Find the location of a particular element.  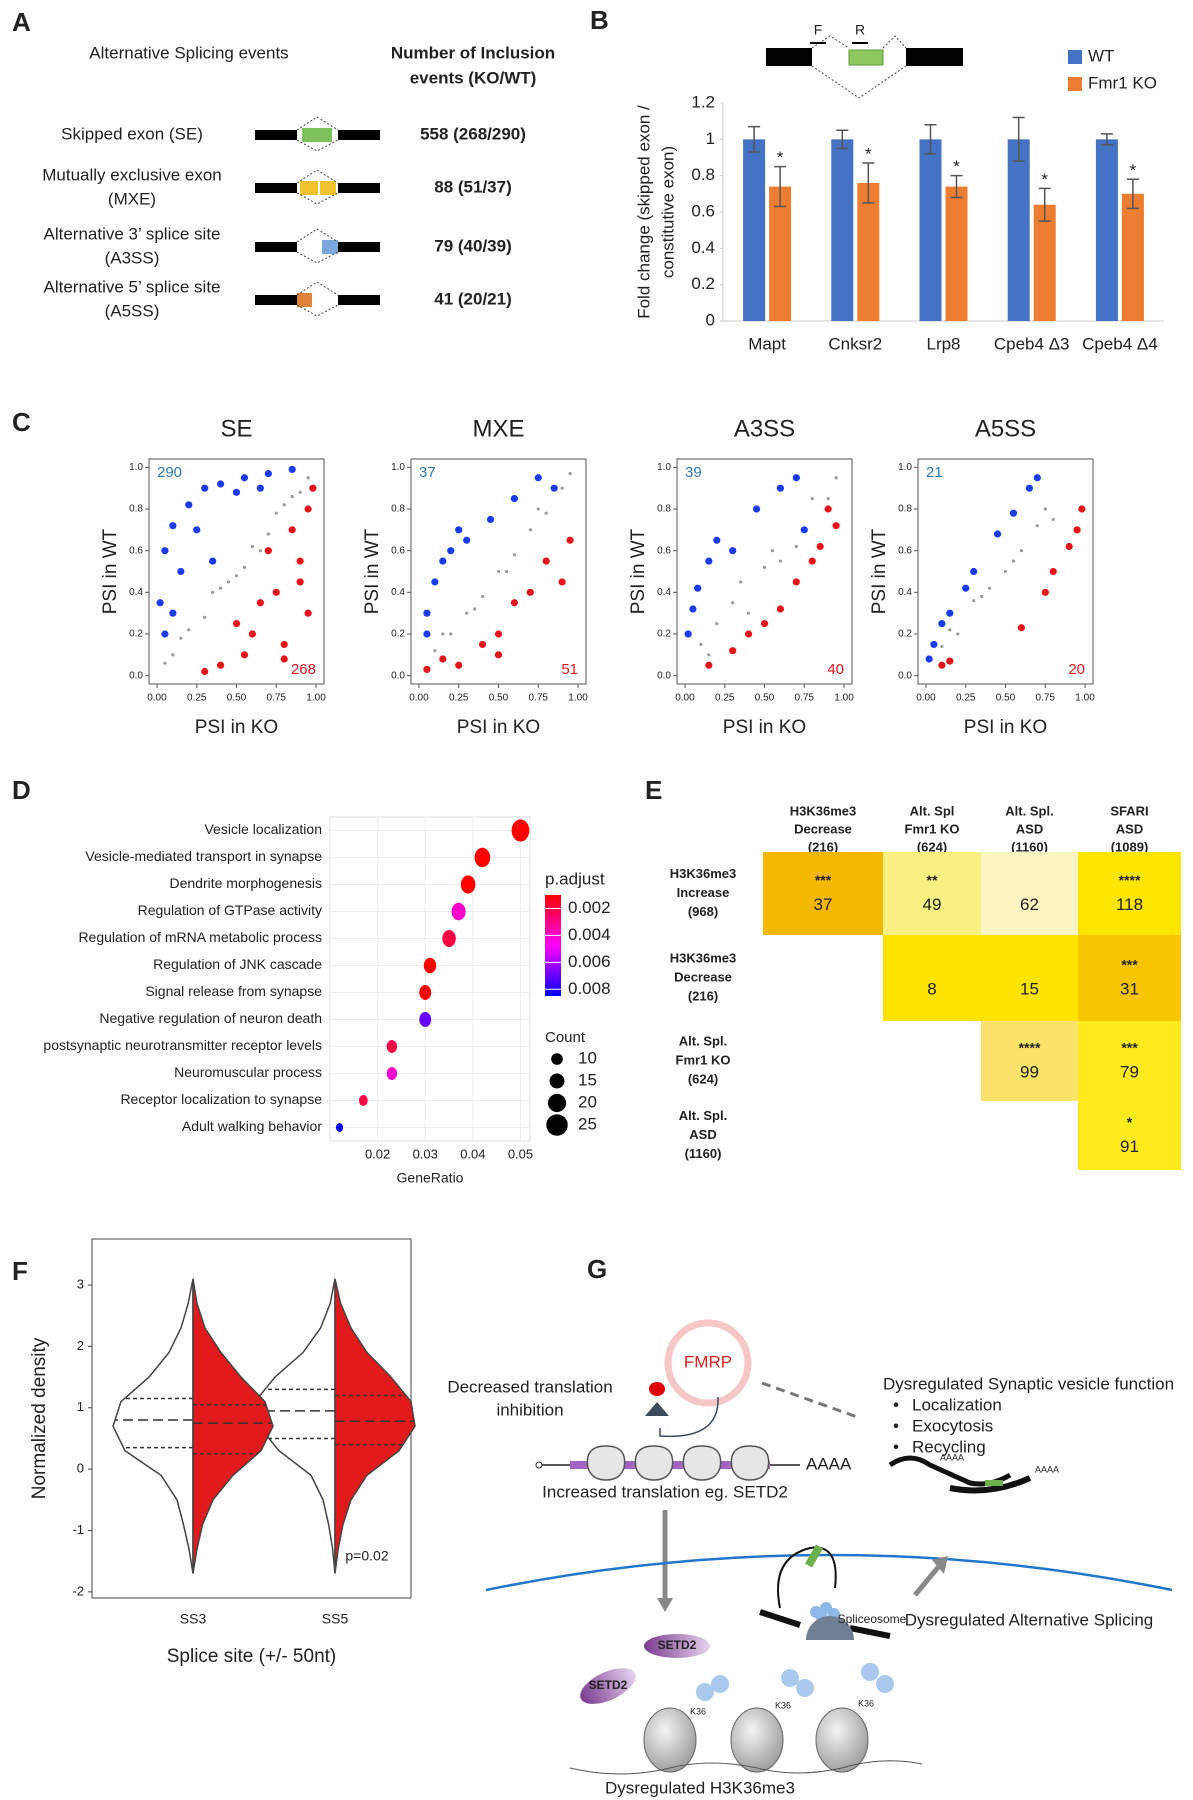

column-label: H3K36me3 is located at coordinates (823, 810).